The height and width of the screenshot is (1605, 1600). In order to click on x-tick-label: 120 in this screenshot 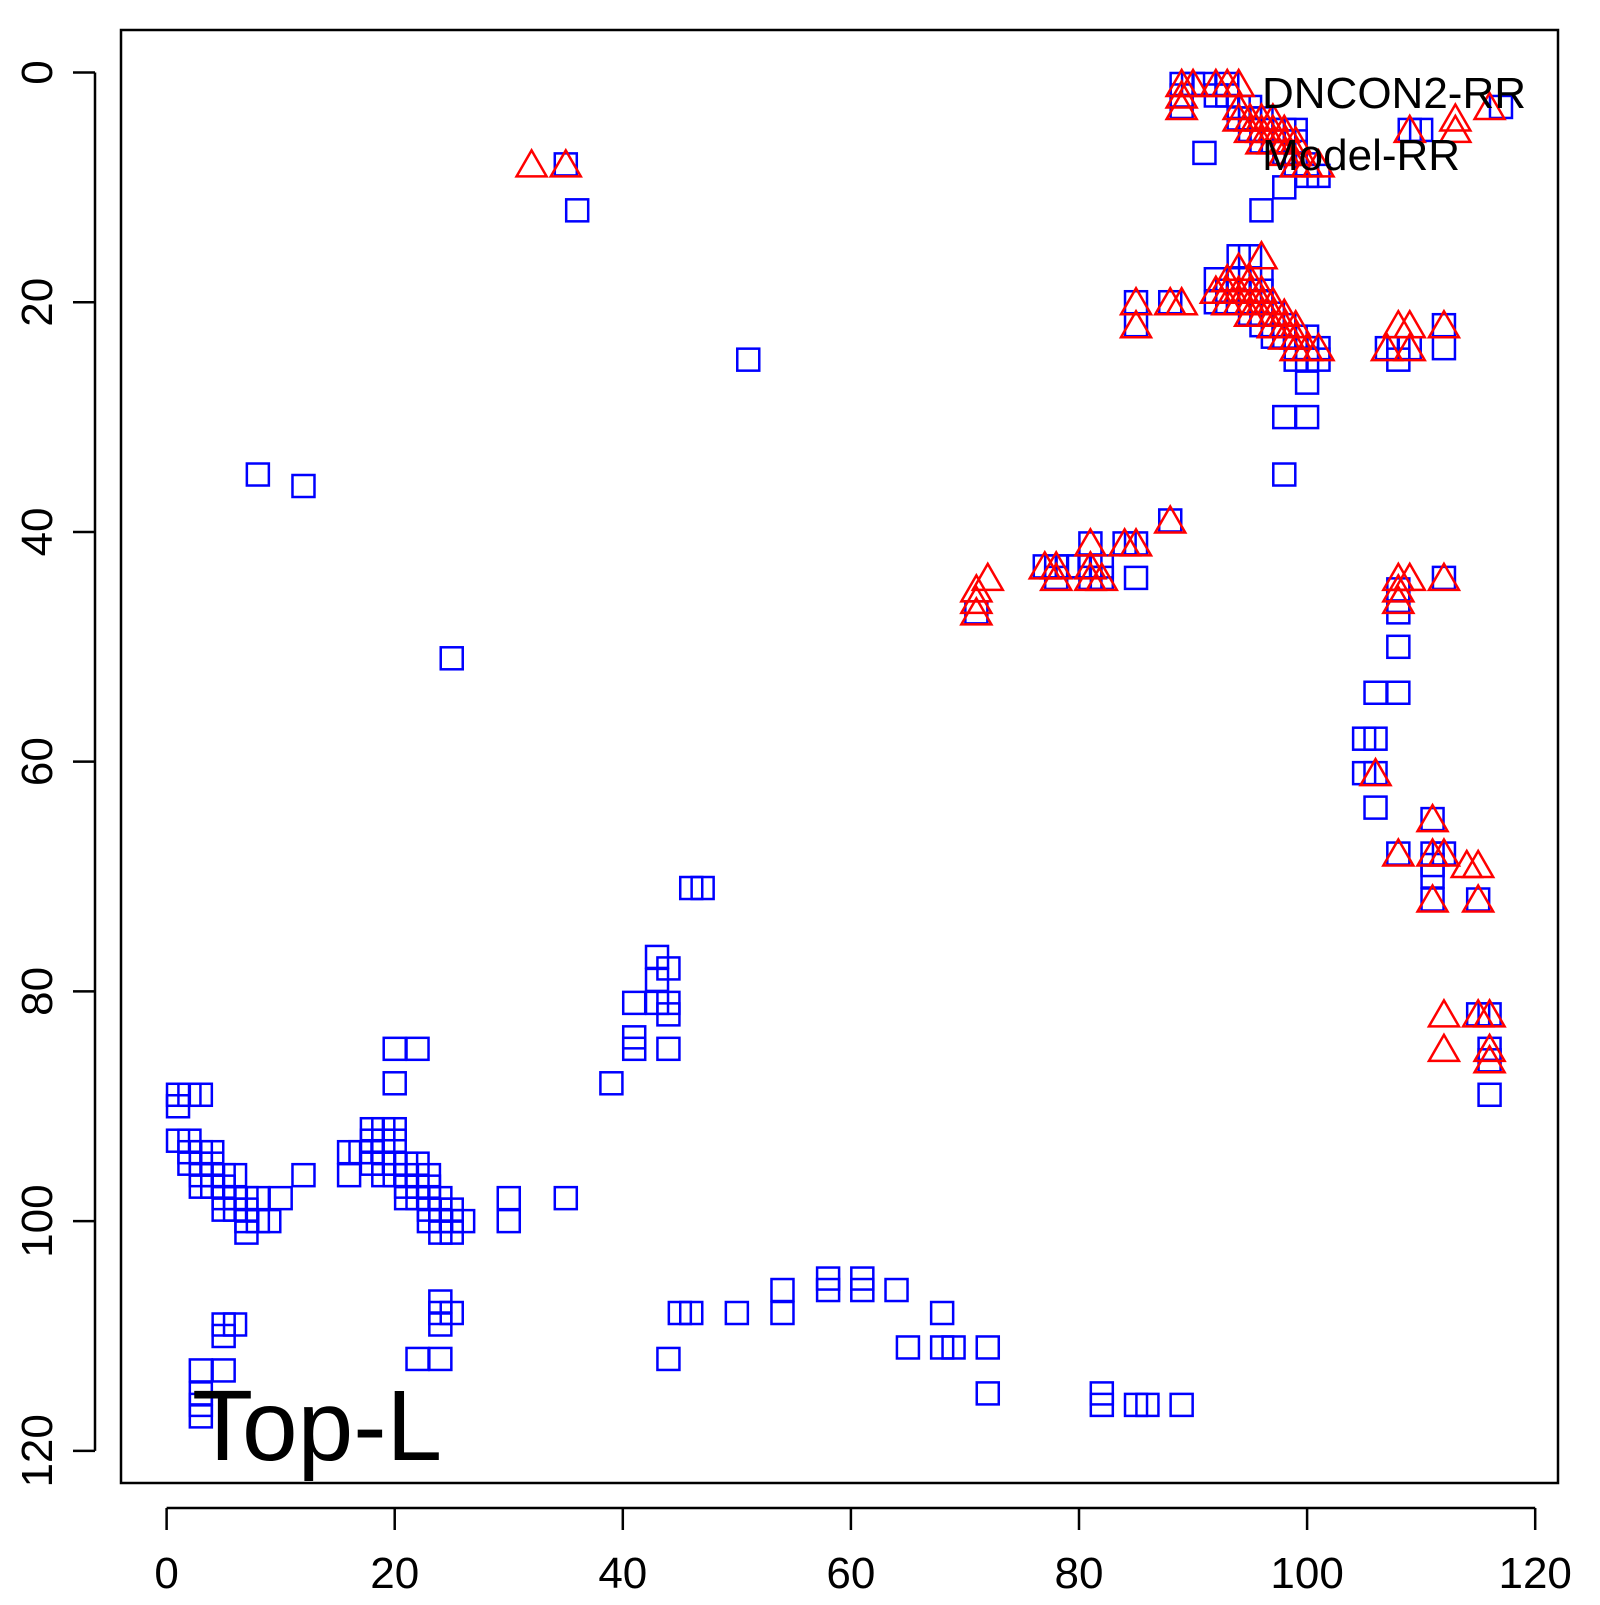, I will do `click(1534, 1573)`.